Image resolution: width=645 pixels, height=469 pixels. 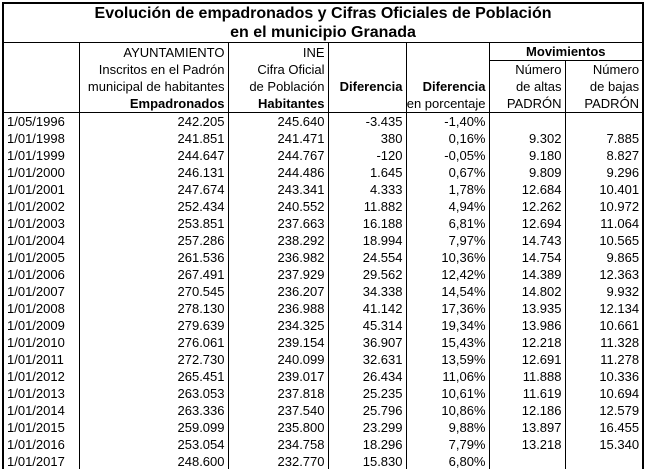 I want to click on cell-date: 1/01/2000, so click(x=41, y=172).